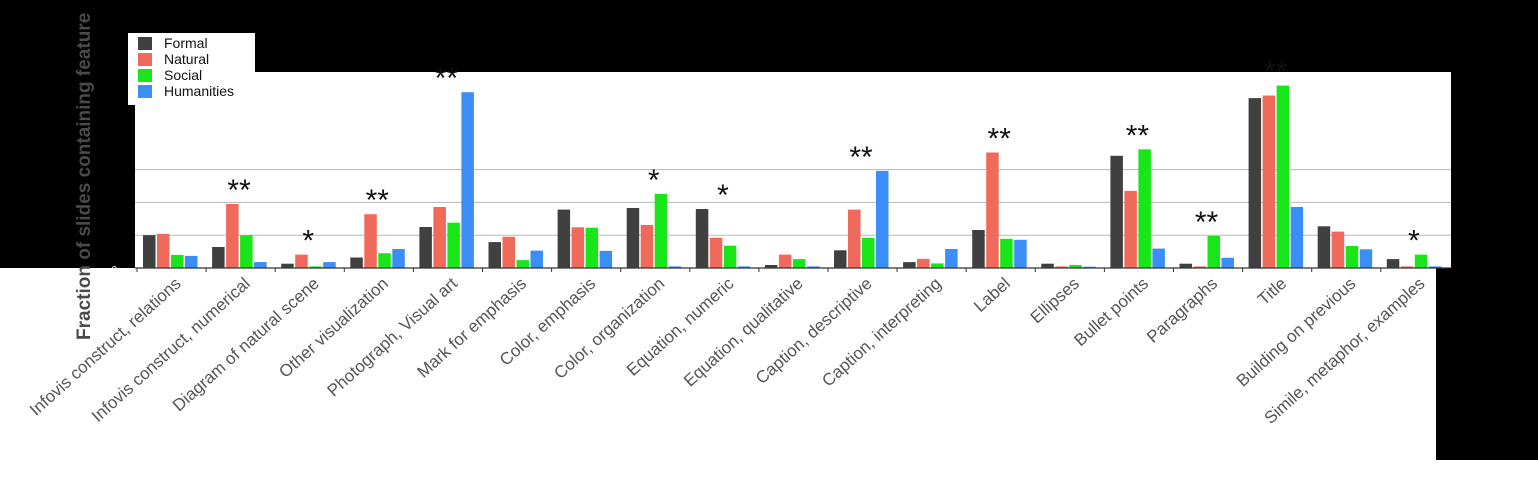 This screenshot has width=1538, height=490. What do you see at coordinates (199, 91) in the screenshot?
I see `legend-label: Humanities` at bounding box center [199, 91].